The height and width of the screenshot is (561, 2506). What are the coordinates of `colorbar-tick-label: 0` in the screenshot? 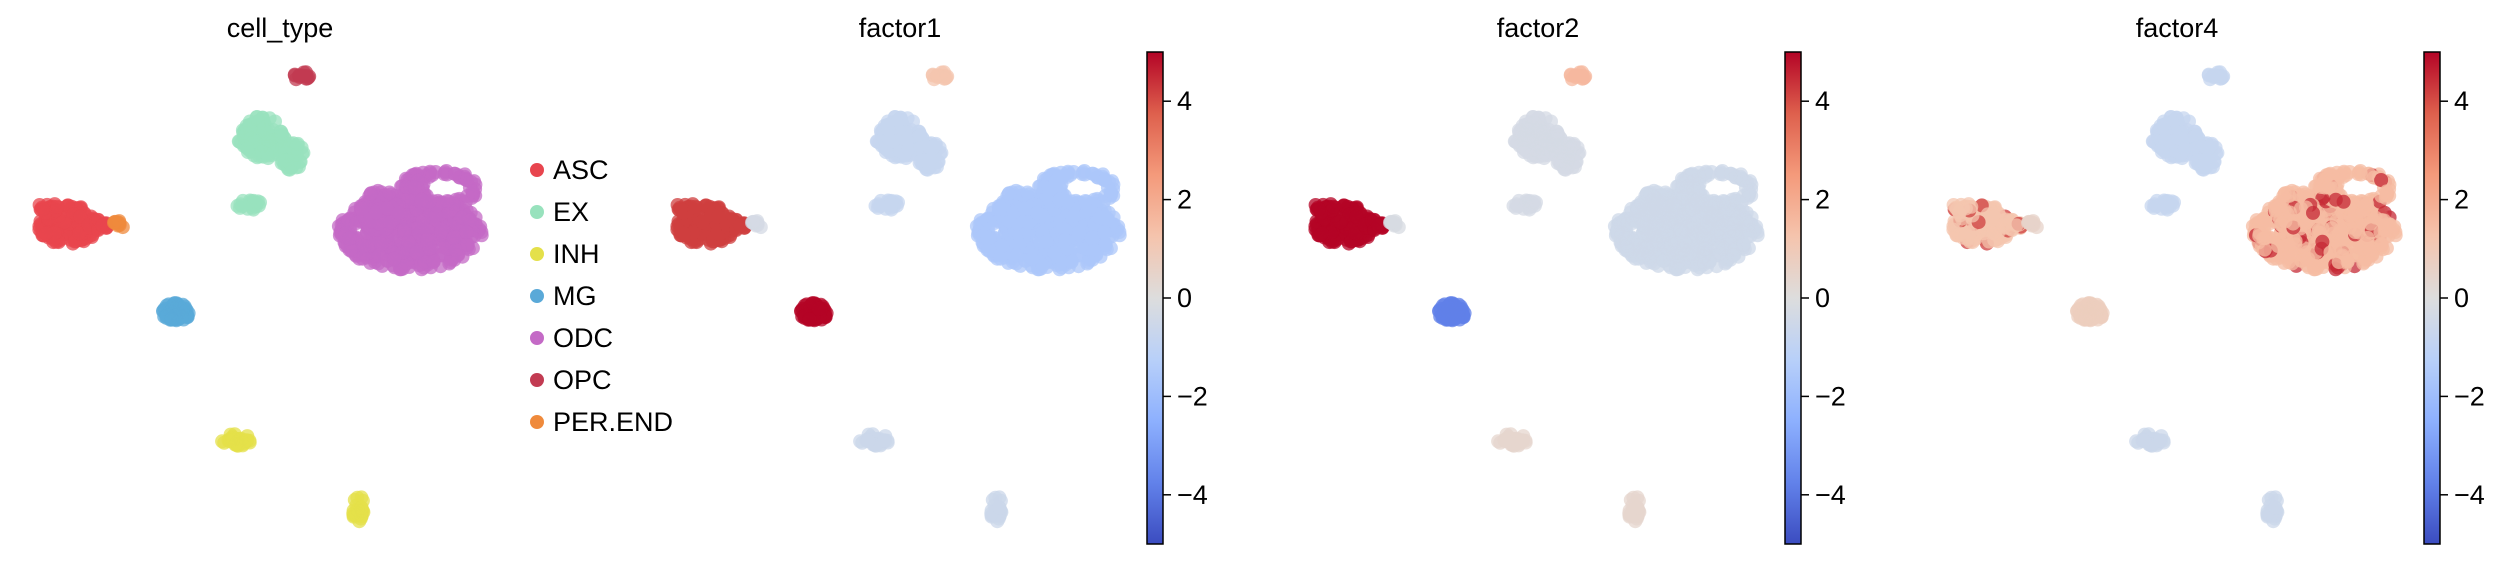 It's located at (2461, 298).